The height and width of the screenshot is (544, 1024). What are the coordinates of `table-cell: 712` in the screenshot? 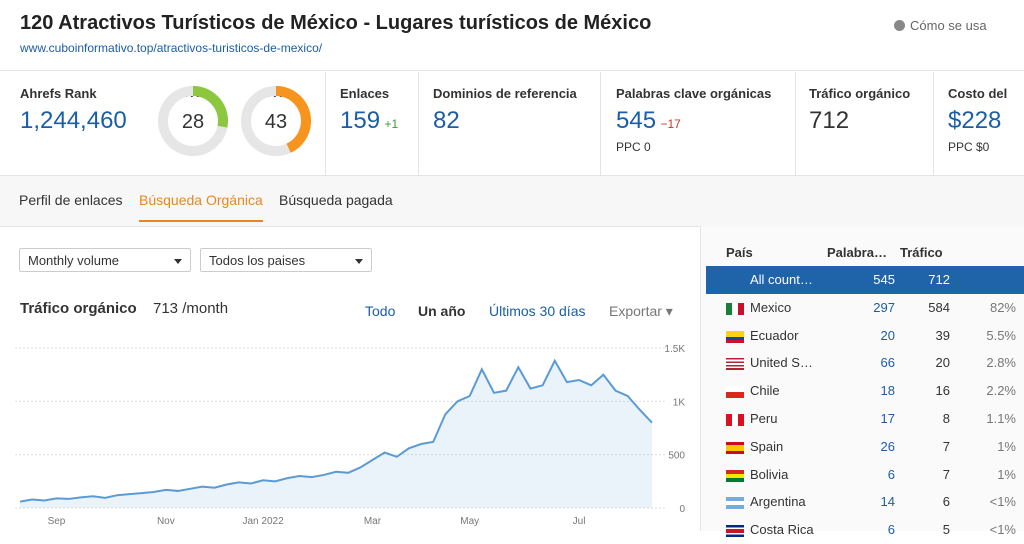 It's located at (939, 279).